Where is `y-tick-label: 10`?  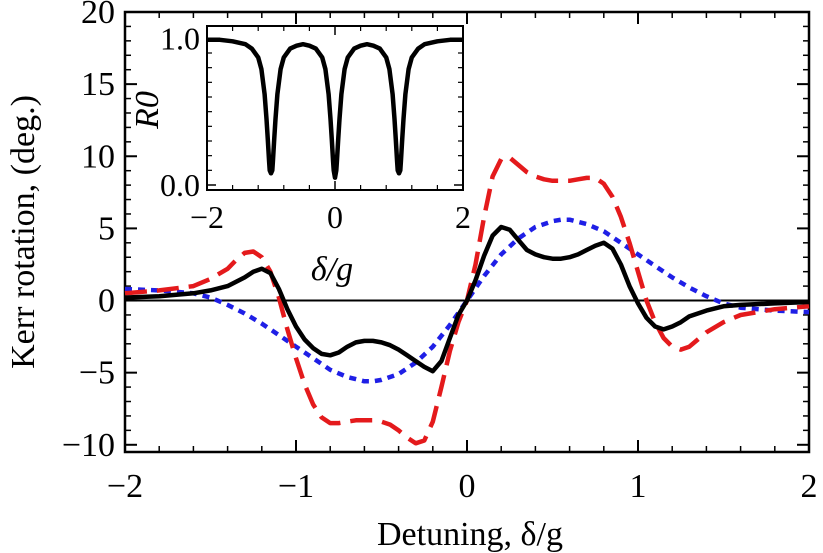
y-tick-label: 10 is located at coordinates (98, 156).